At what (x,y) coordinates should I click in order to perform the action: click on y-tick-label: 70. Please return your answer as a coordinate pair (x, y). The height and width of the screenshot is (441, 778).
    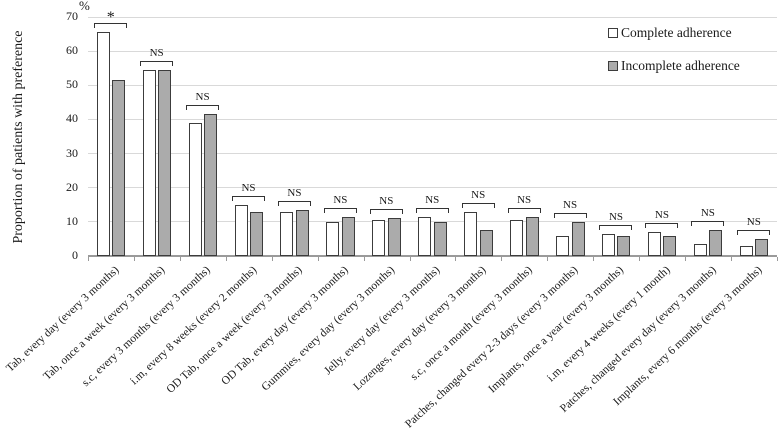
    Looking at the image, I should click on (72, 16).